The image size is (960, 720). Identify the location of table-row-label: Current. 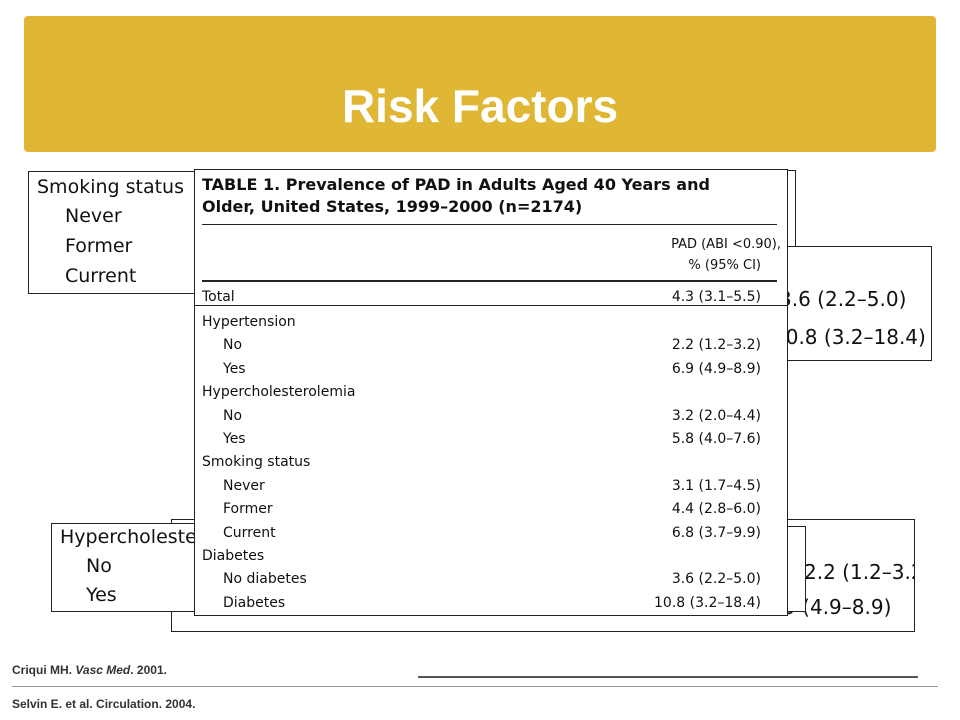
(249, 532).